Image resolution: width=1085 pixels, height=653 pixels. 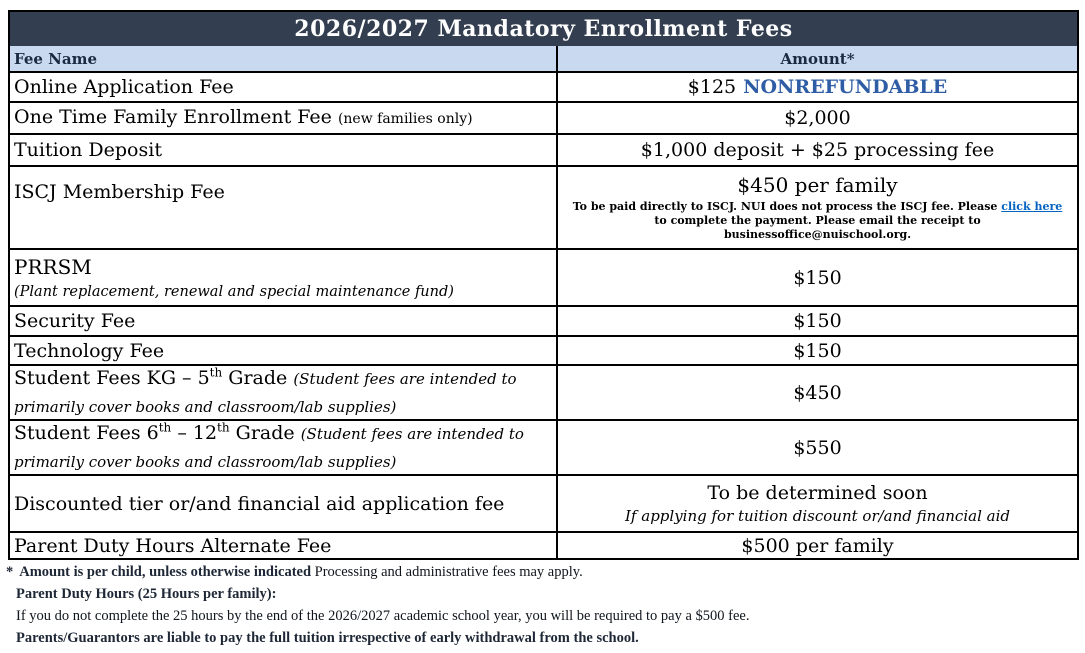 I want to click on fee-label: PRRSM, so click(x=53, y=266).